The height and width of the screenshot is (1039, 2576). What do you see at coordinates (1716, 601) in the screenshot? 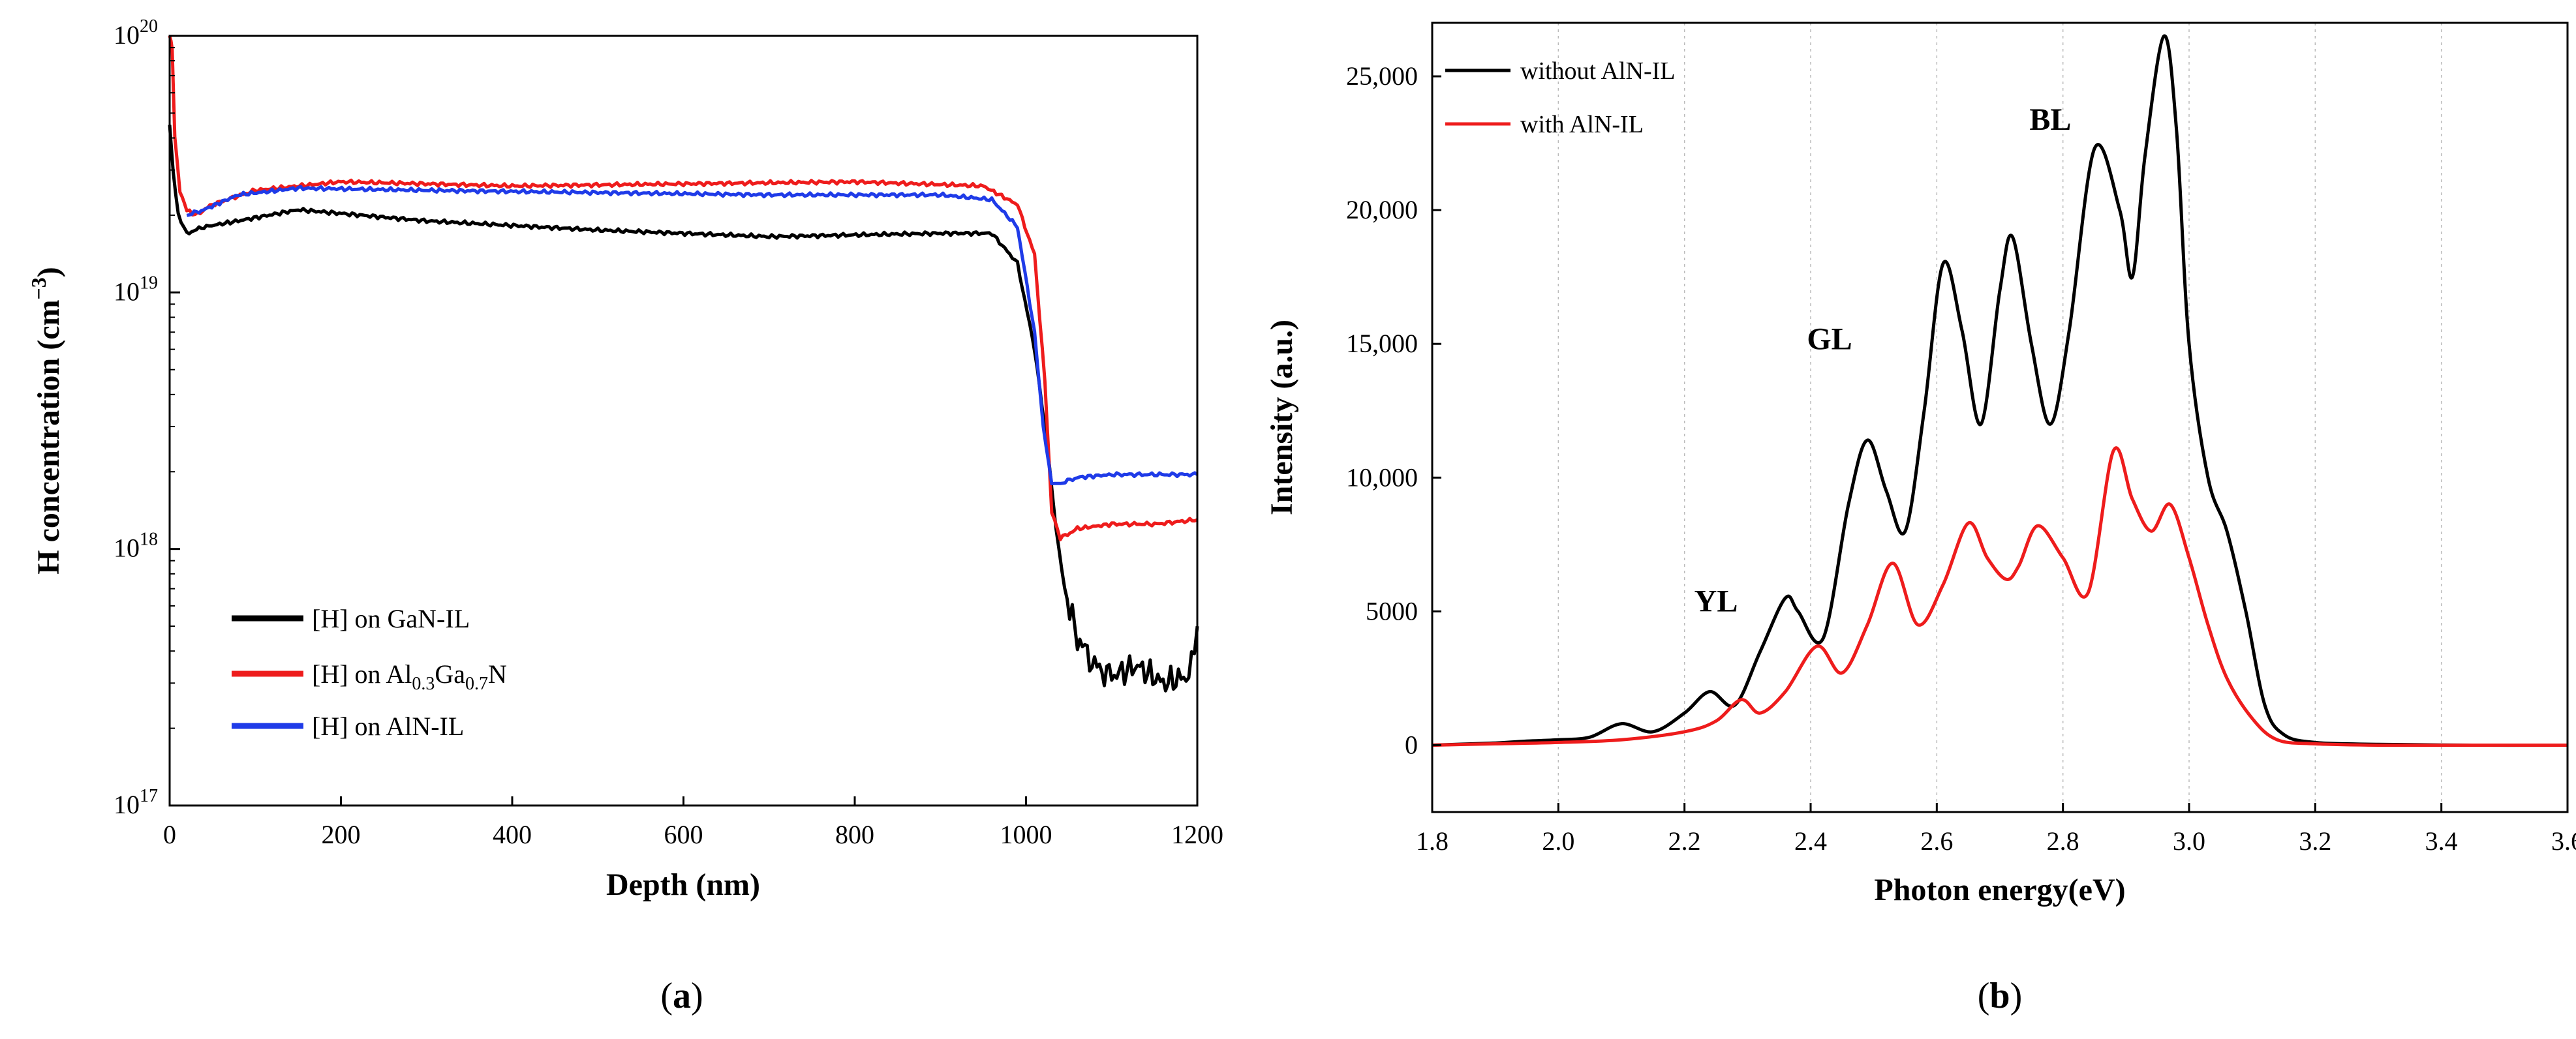
I see `annotation-yl: YL` at bounding box center [1716, 601].